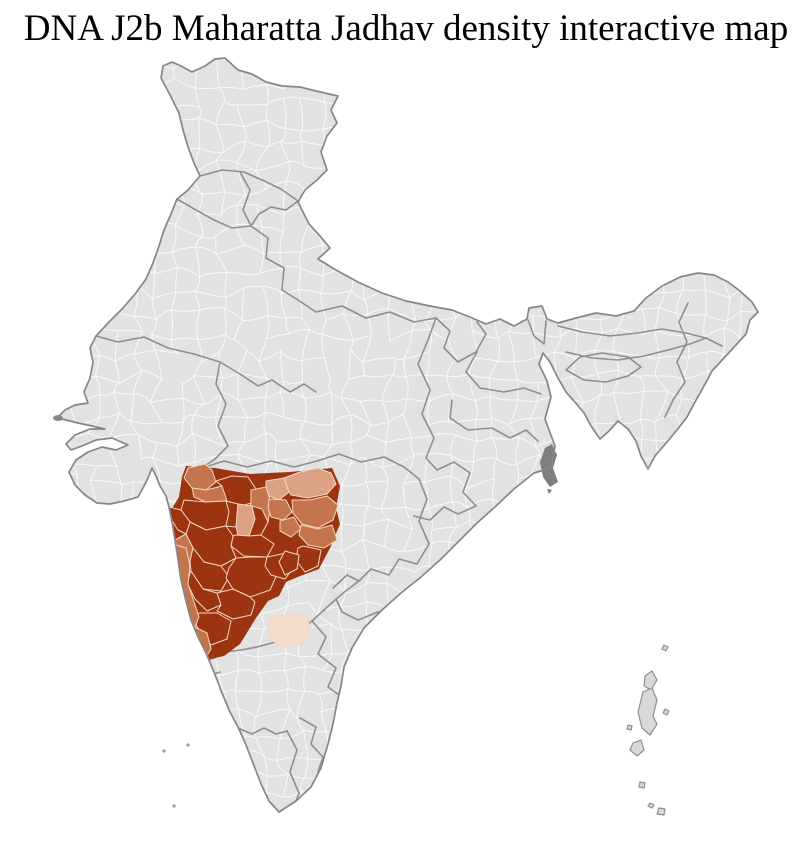  Describe the element at coordinates (289, 630) in the screenshot. I see `district-region-very_low` at that location.